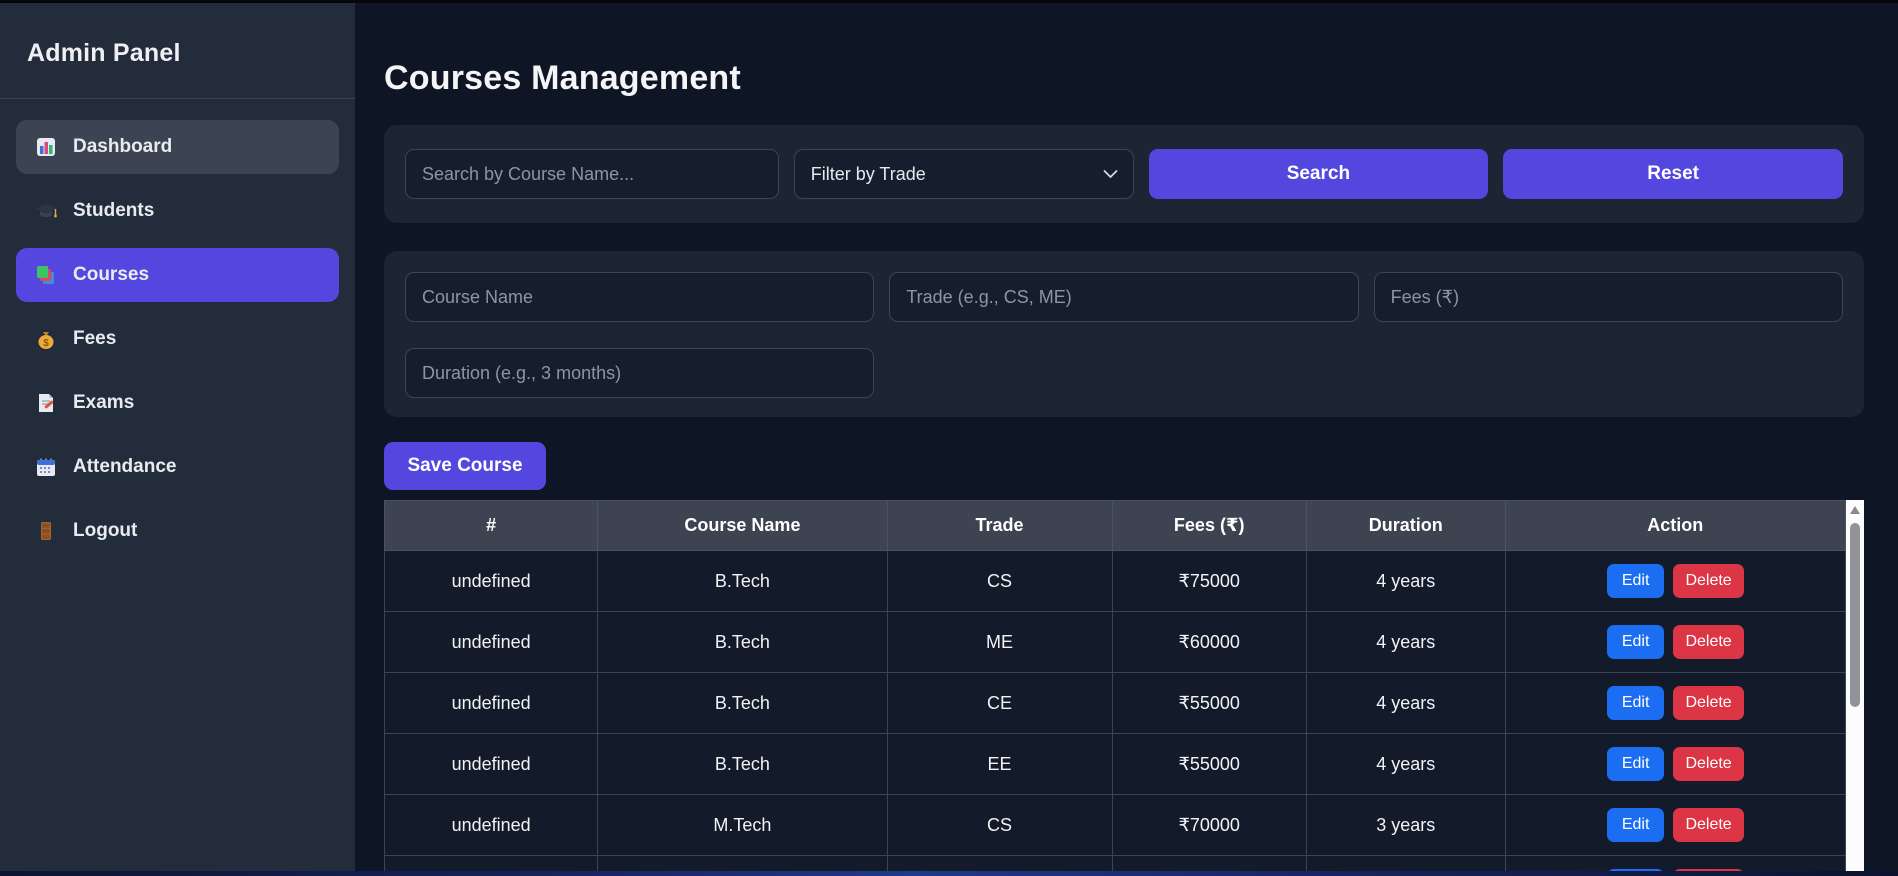 This screenshot has height=876, width=1898. I want to click on column-header-course: Course Name, so click(742, 525).